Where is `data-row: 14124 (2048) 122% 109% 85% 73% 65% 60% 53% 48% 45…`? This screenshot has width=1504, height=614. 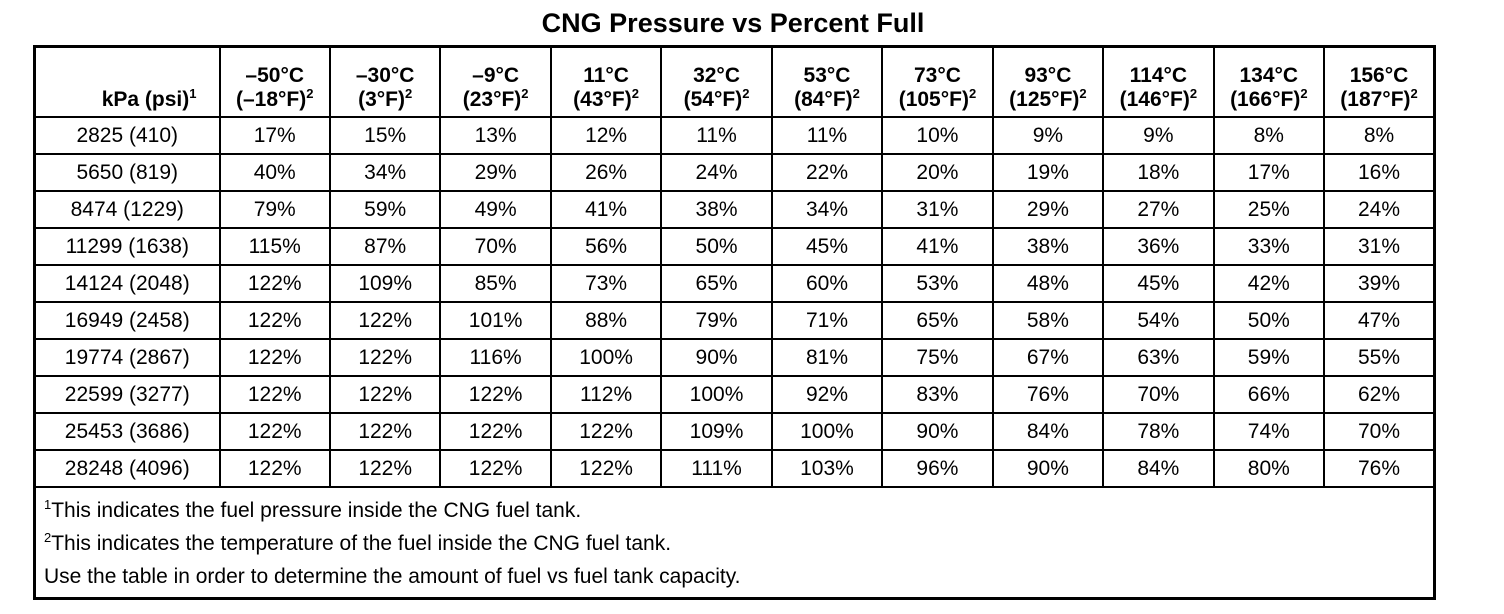
data-row: 14124 (2048) 122% 109% 85% 73% 65% 60% 53% 48% 45… is located at coordinates (734, 283).